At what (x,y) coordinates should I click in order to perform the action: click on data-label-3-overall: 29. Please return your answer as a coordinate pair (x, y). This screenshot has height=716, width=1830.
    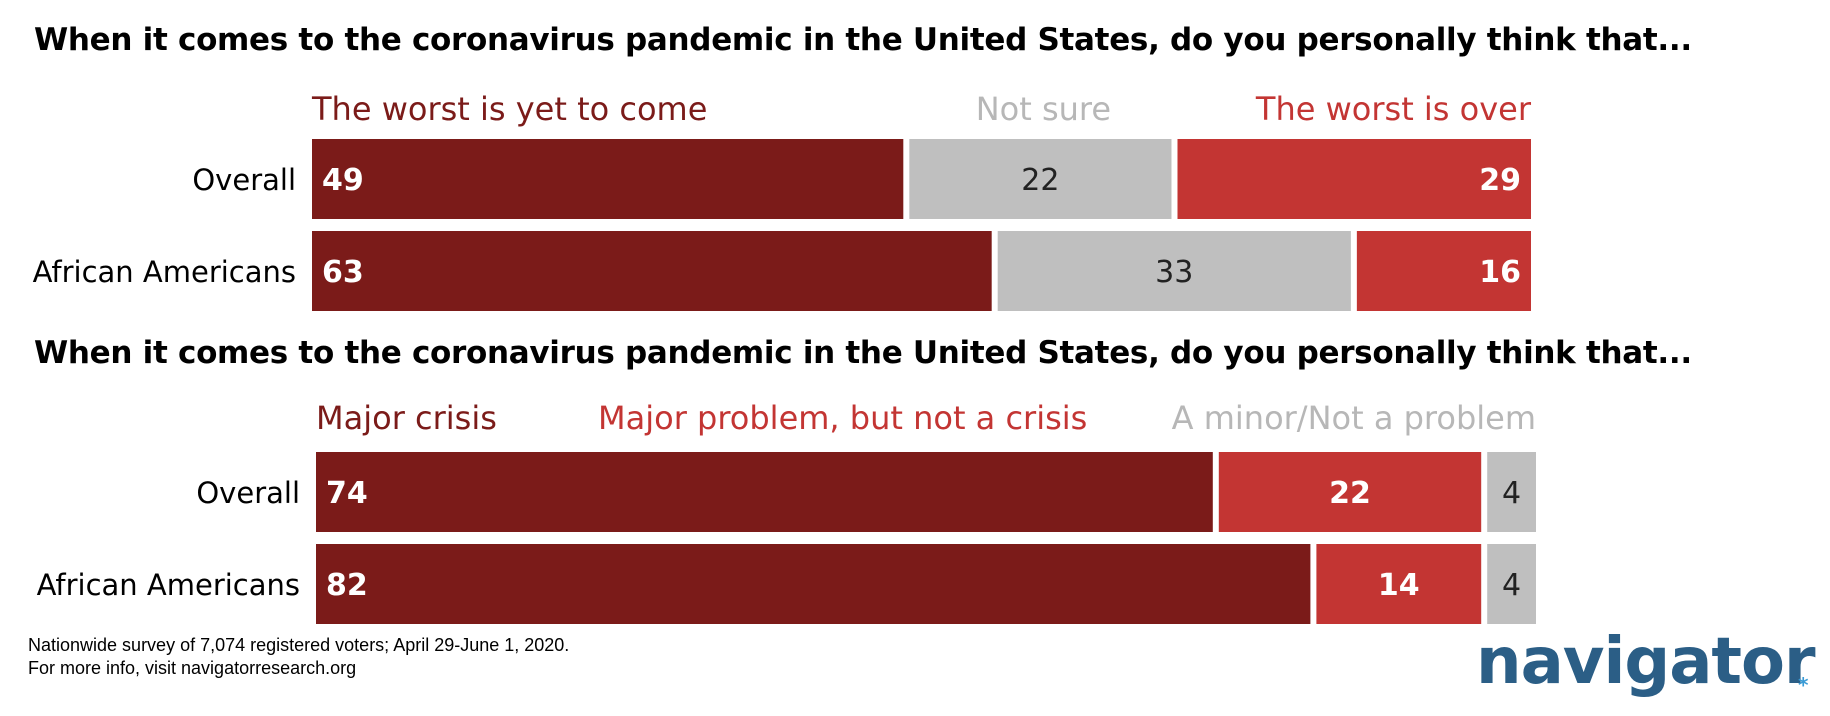
    Looking at the image, I should click on (1500, 180).